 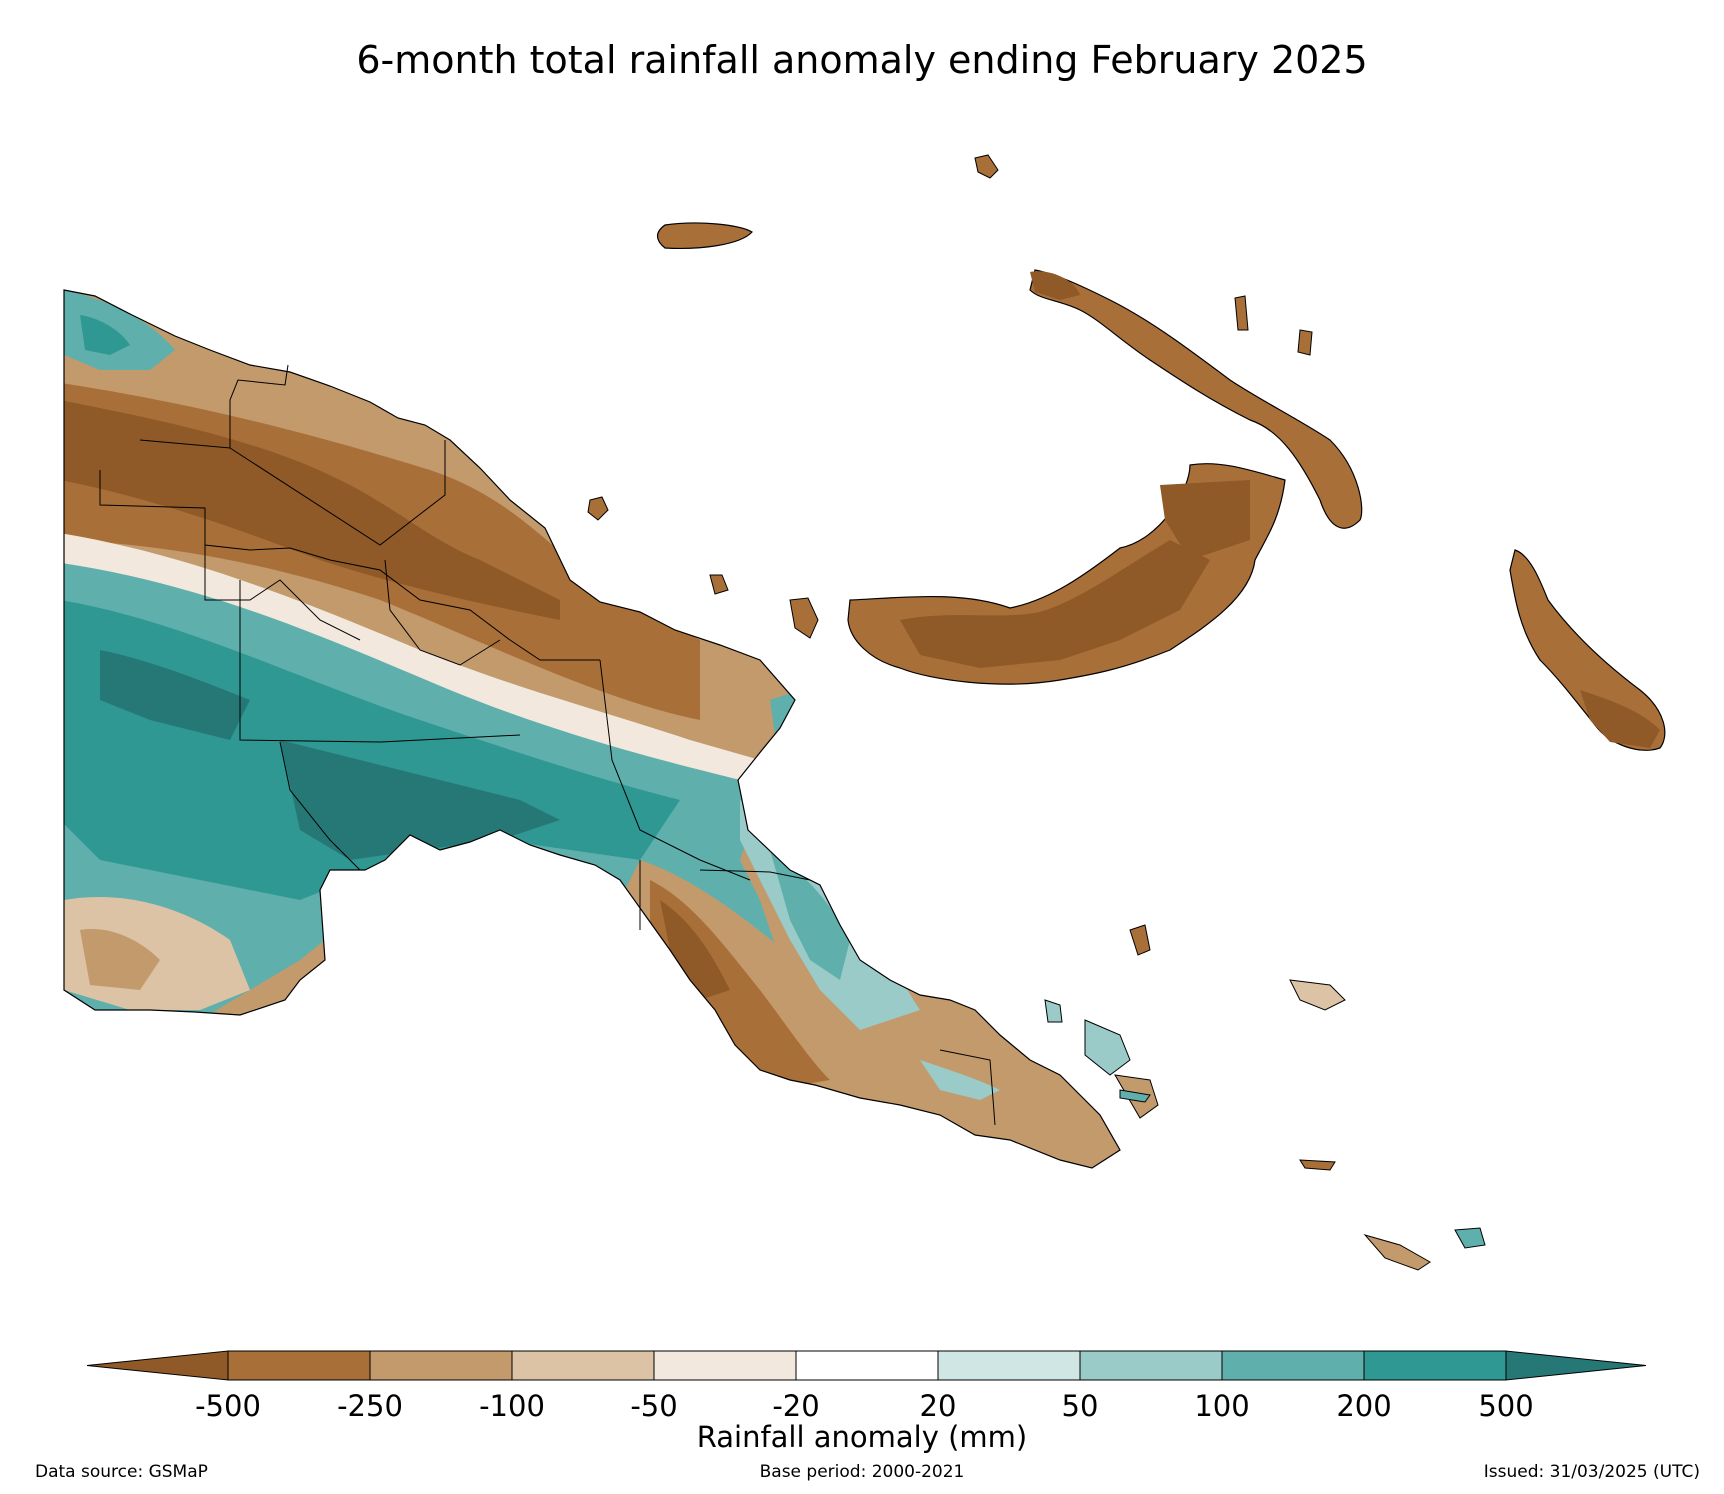 What do you see at coordinates (228, 1406) in the screenshot?
I see `colorbar-tick-label: -500` at bounding box center [228, 1406].